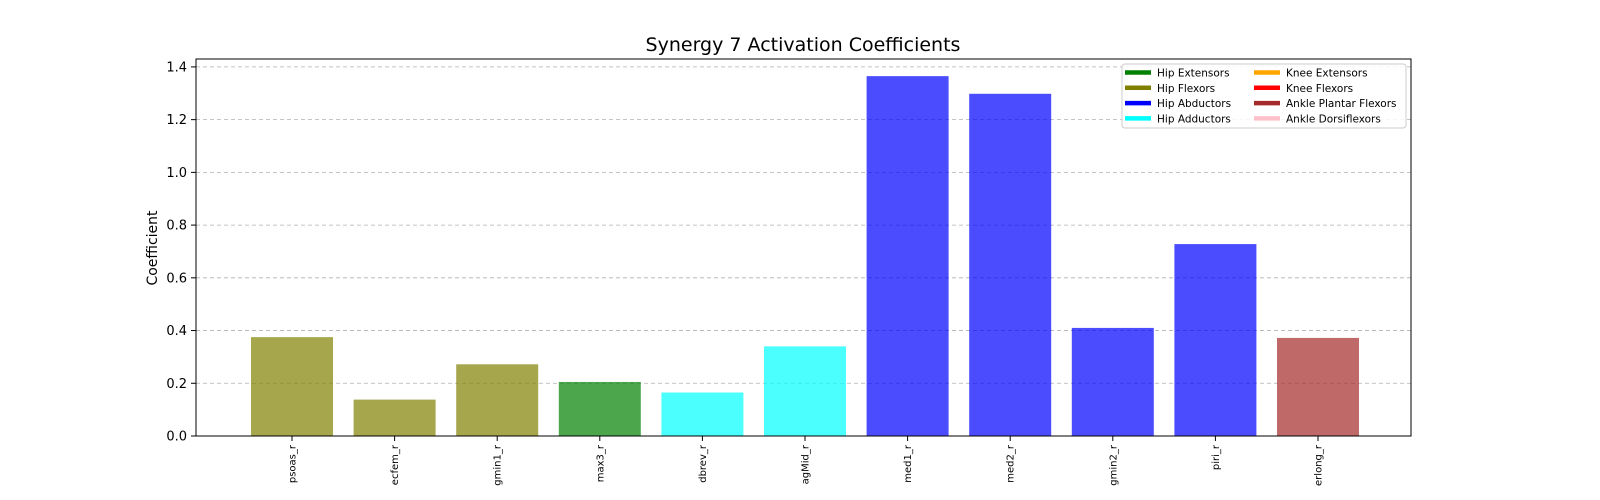 The height and width of the screenshot is (500, 1600). What do you see at coordinates (1319, 89) in the screenshot?
I see `legend-label: Knee Flexors` at bounding box center [1319, 89].